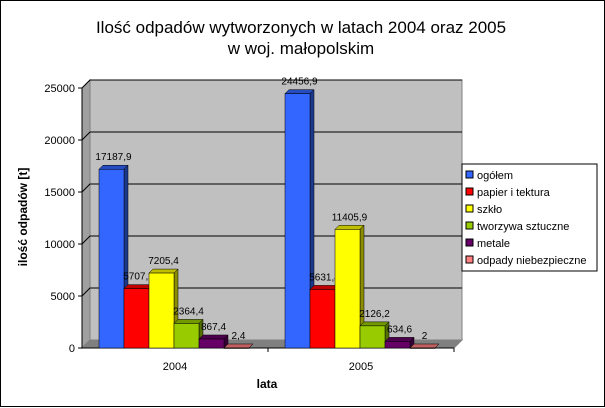  Describe the element at coordinates (324, 277) in the screenshot. I see `data-label: 5631,4` at that location.